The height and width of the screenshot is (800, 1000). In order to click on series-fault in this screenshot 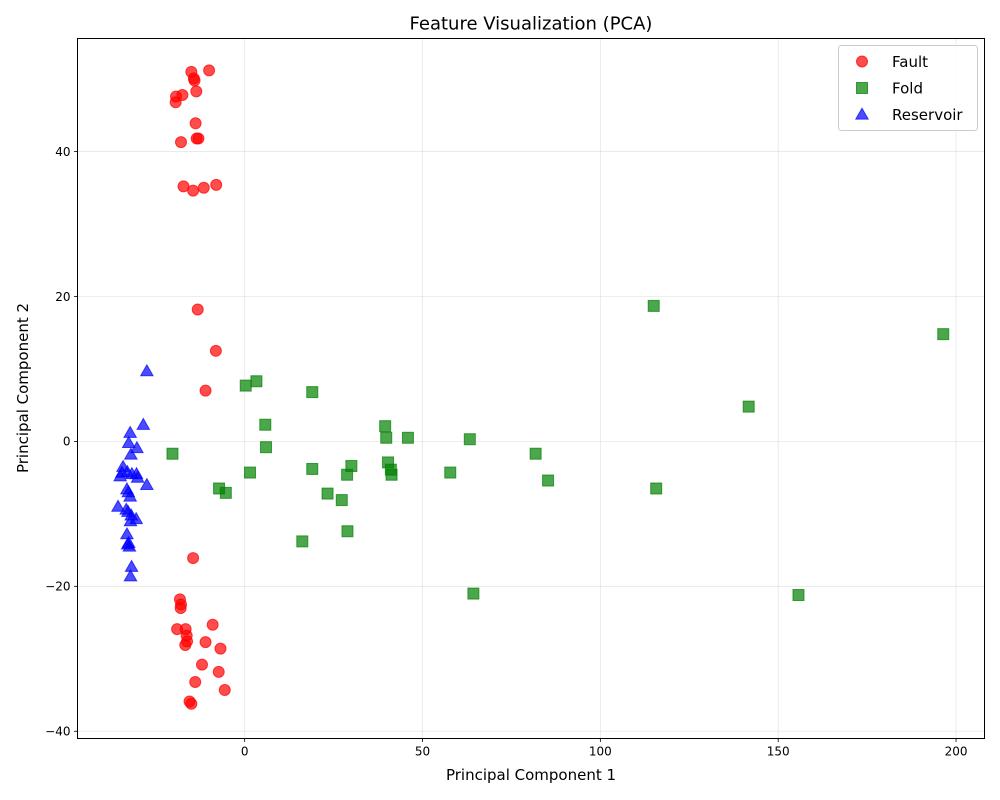, I will do `click(200, 387)`.